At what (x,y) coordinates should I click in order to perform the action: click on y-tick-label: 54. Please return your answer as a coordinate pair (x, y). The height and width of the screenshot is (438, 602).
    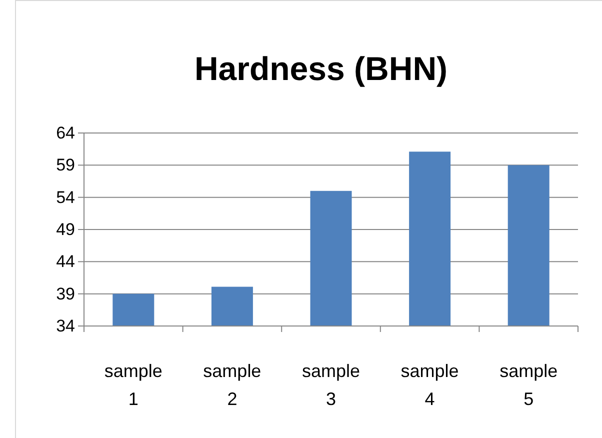
    Looking at the image, I should click on (65, 197).